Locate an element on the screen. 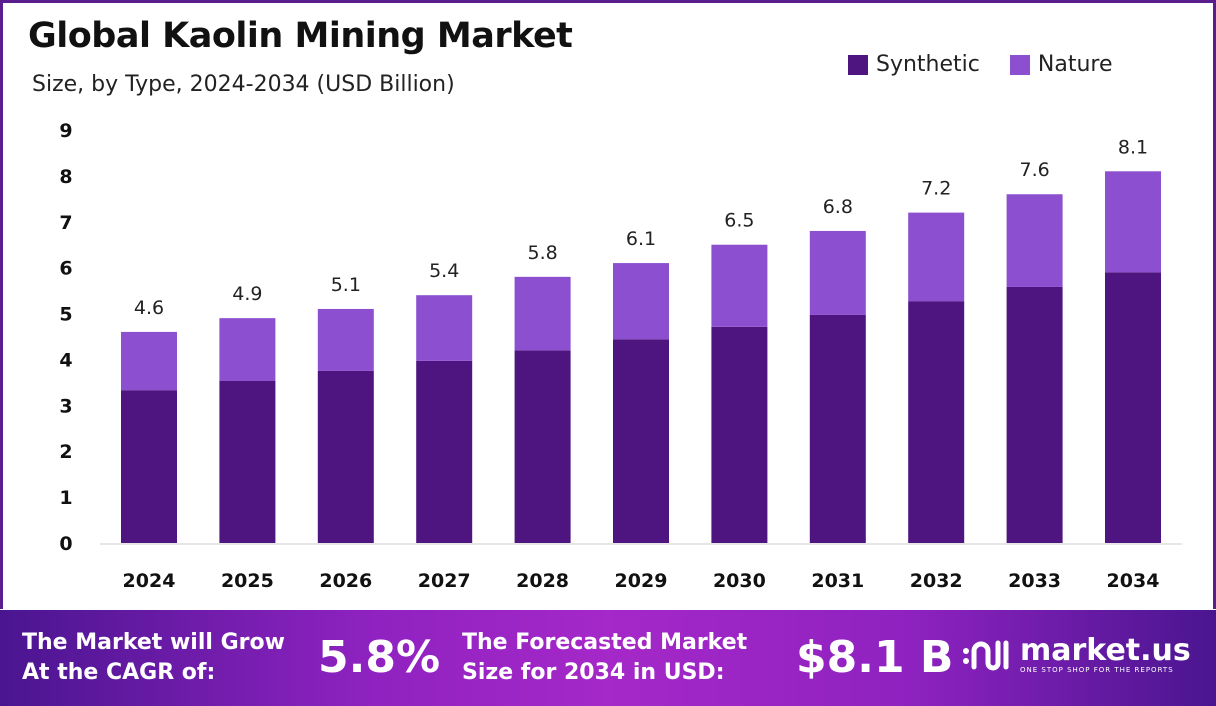 The width and height of the screenshot is (1216, 706). y-tick-label: 7 is located at coordinates (65, 223).